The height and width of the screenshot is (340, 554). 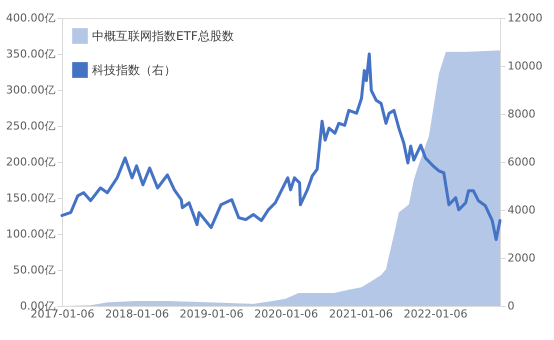 I want to click on x-tick-label: 2022-01-06, so click(x=436, y=314).